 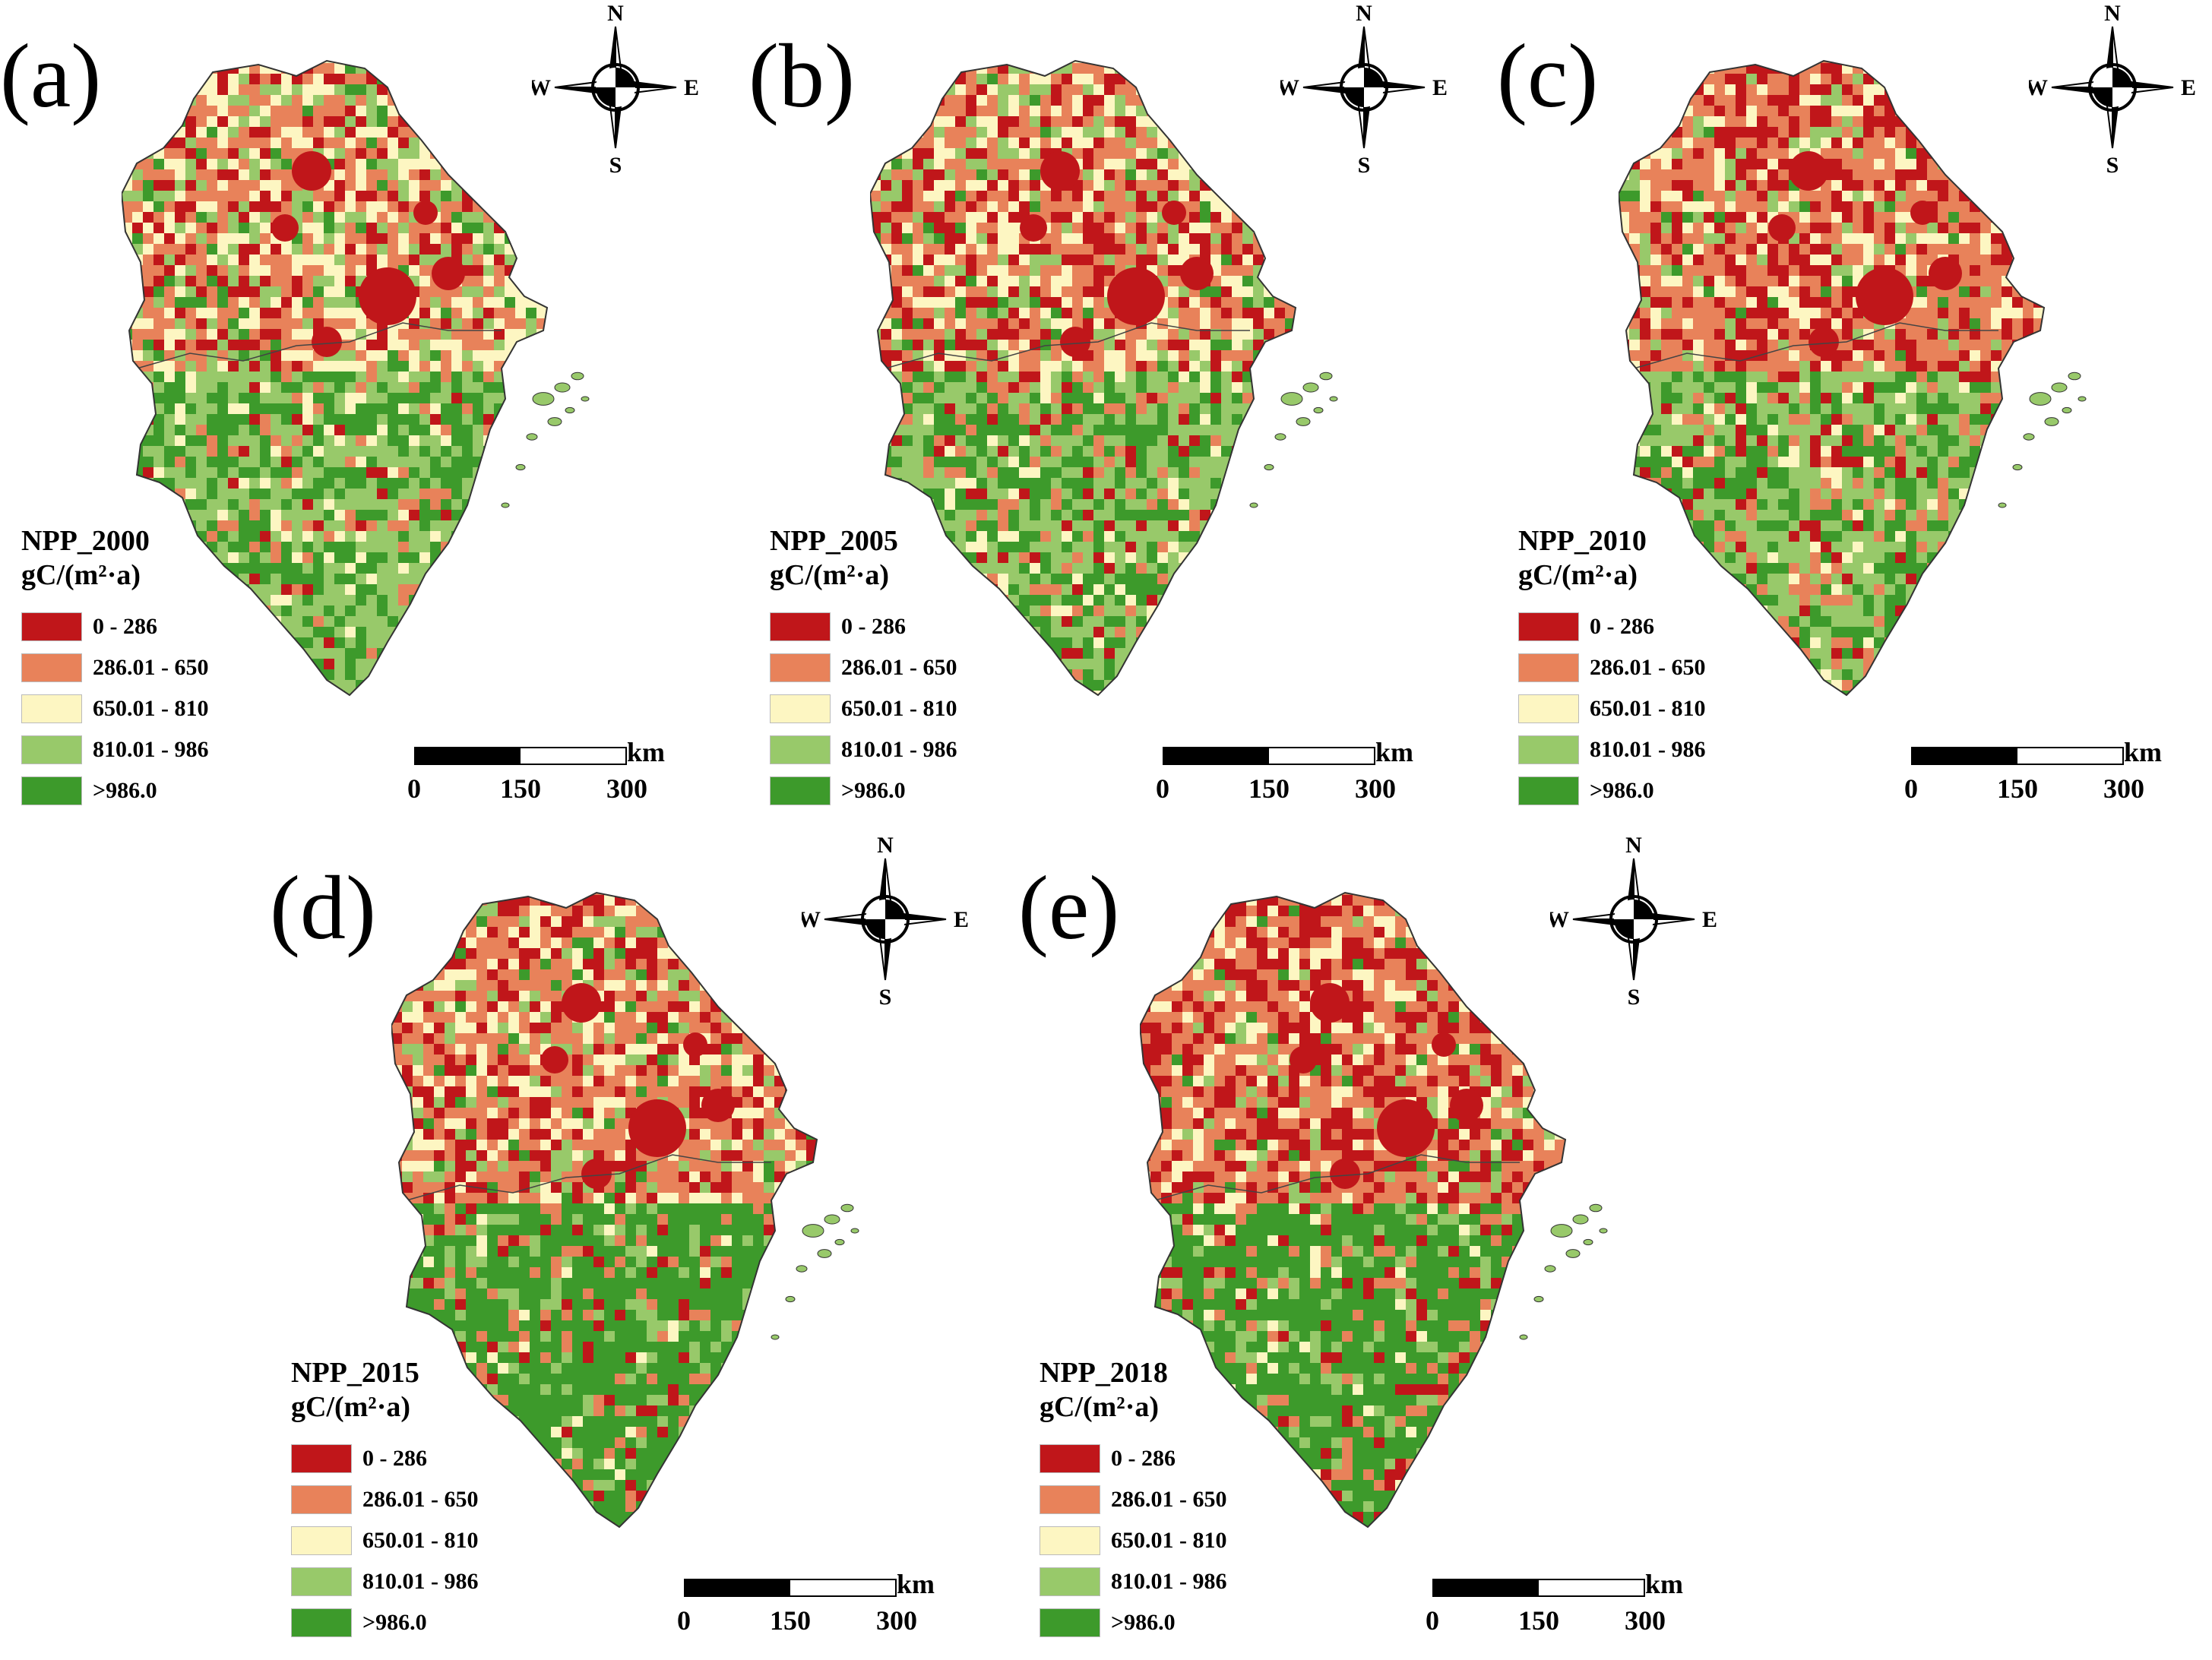 I want to click on legend-label: 286.01 - 650, so click(x=1648, y=668).